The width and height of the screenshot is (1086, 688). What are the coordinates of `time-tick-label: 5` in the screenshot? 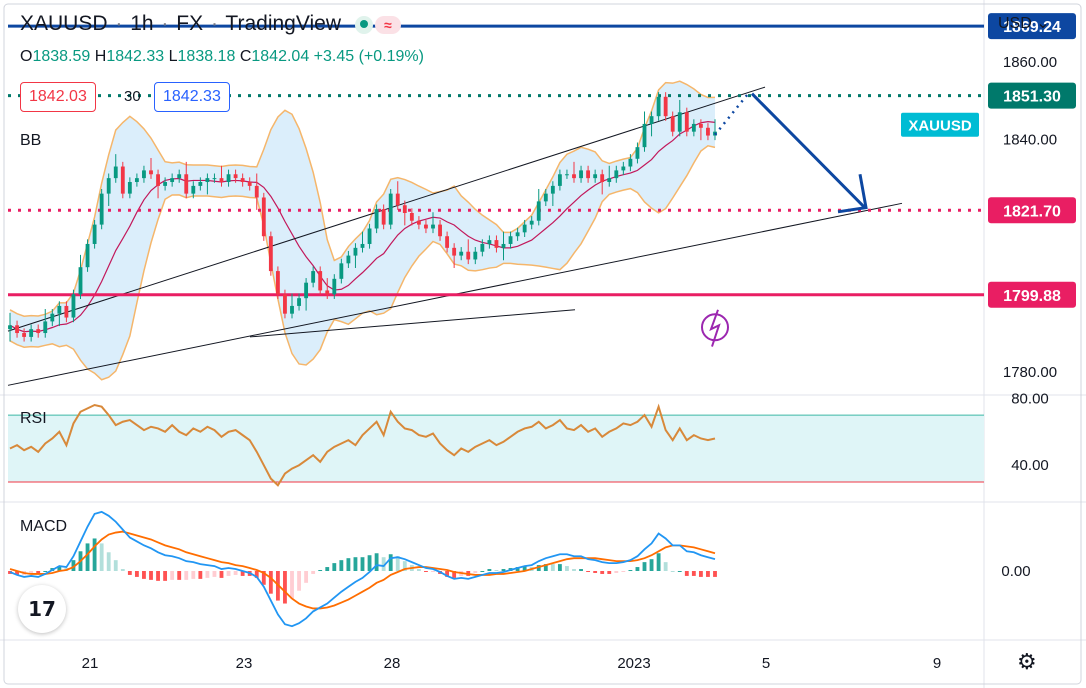 It's located at (766, 663).